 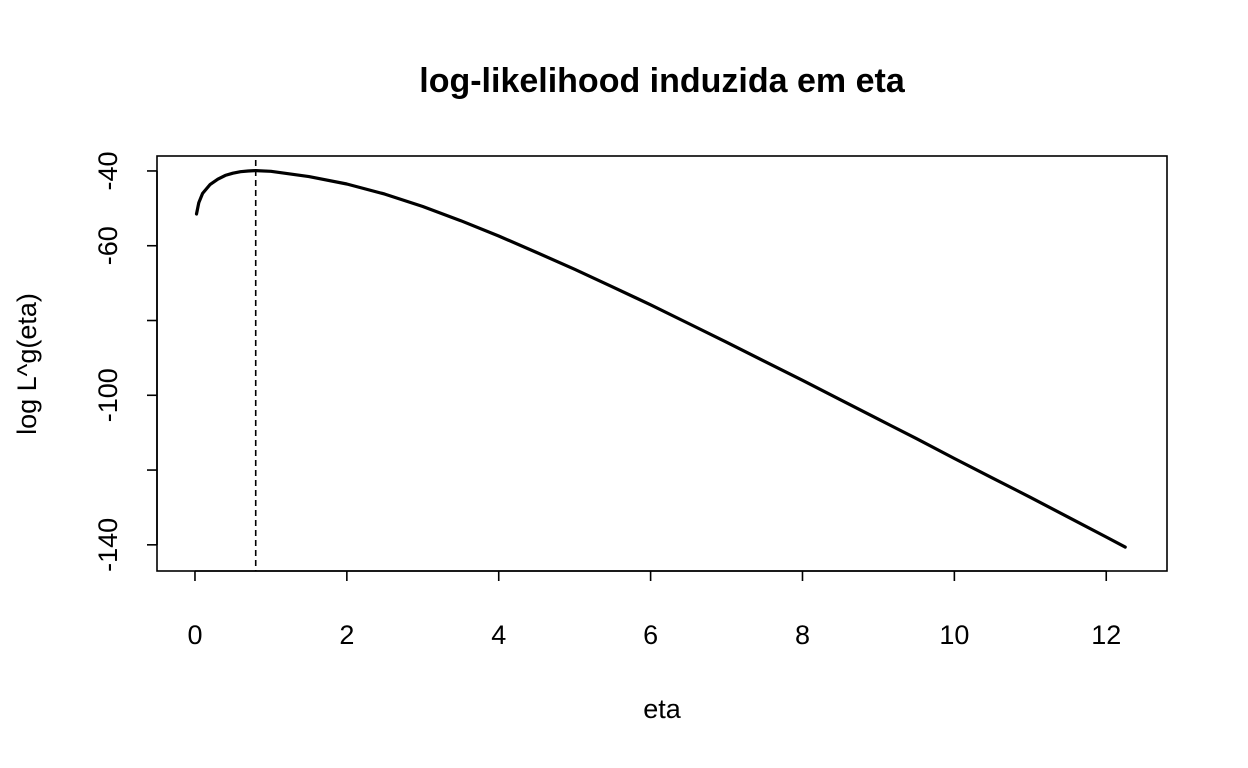 What do you see at coordinates (662, 709) in the screenshot?
I see `x-axis-label: eta` at bounding box center [662, 709].